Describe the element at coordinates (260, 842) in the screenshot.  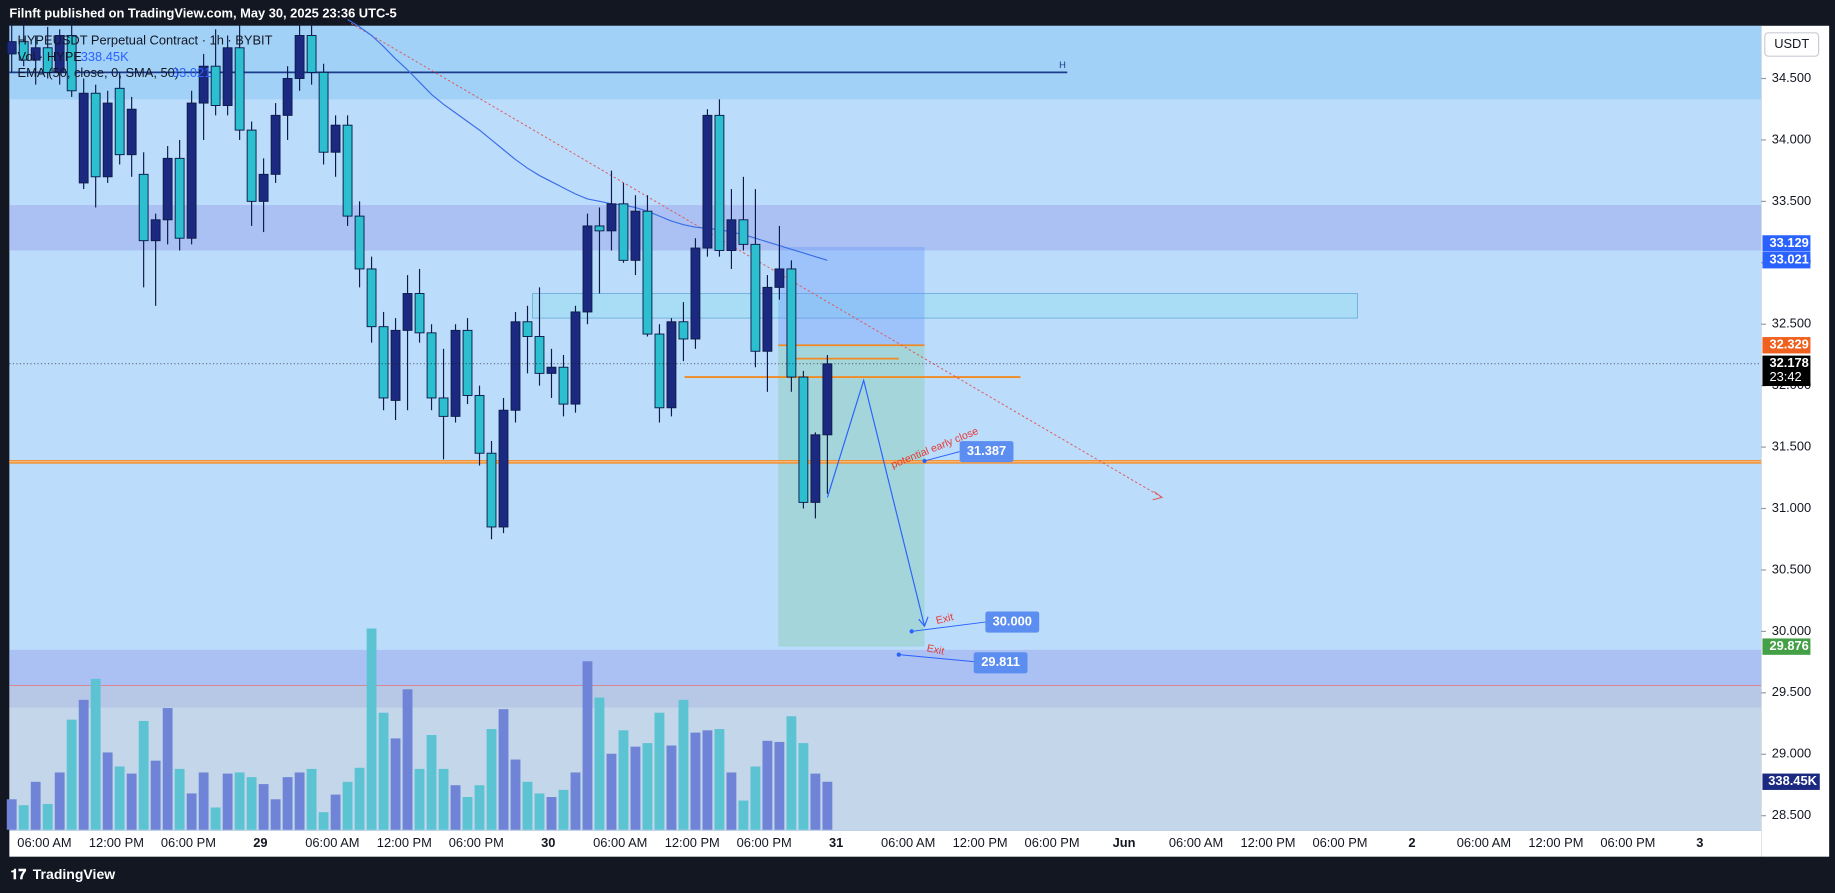
I see `x-tick-label: 29` at that location.